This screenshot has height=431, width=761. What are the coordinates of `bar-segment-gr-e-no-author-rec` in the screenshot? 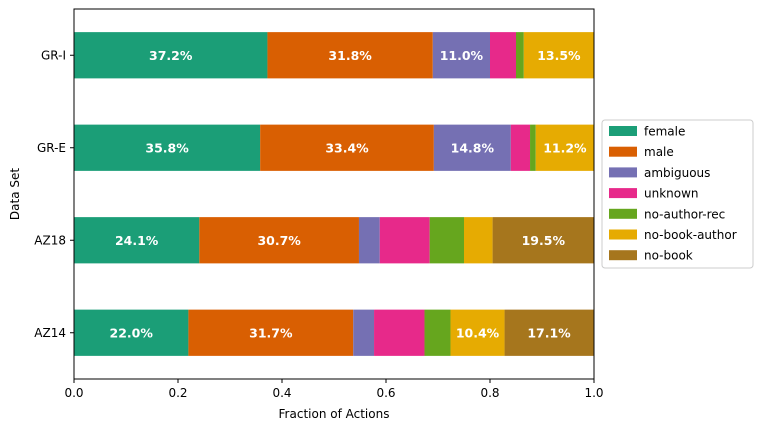 It's located at (533, 147).